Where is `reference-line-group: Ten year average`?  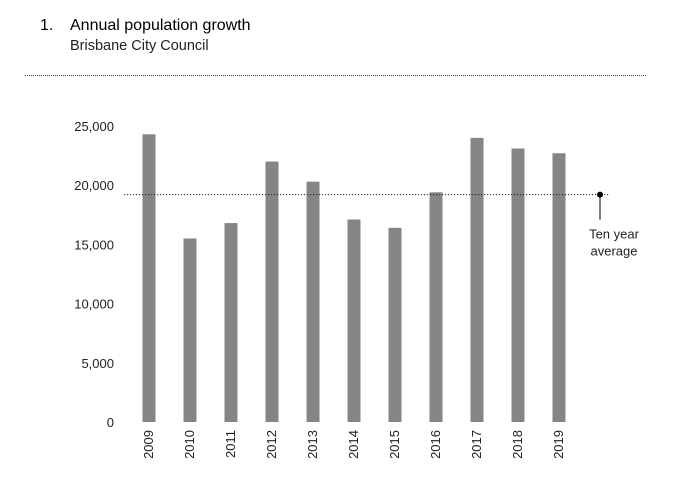 reference-line-group: Ten year average is located at coordinates (382, 225).